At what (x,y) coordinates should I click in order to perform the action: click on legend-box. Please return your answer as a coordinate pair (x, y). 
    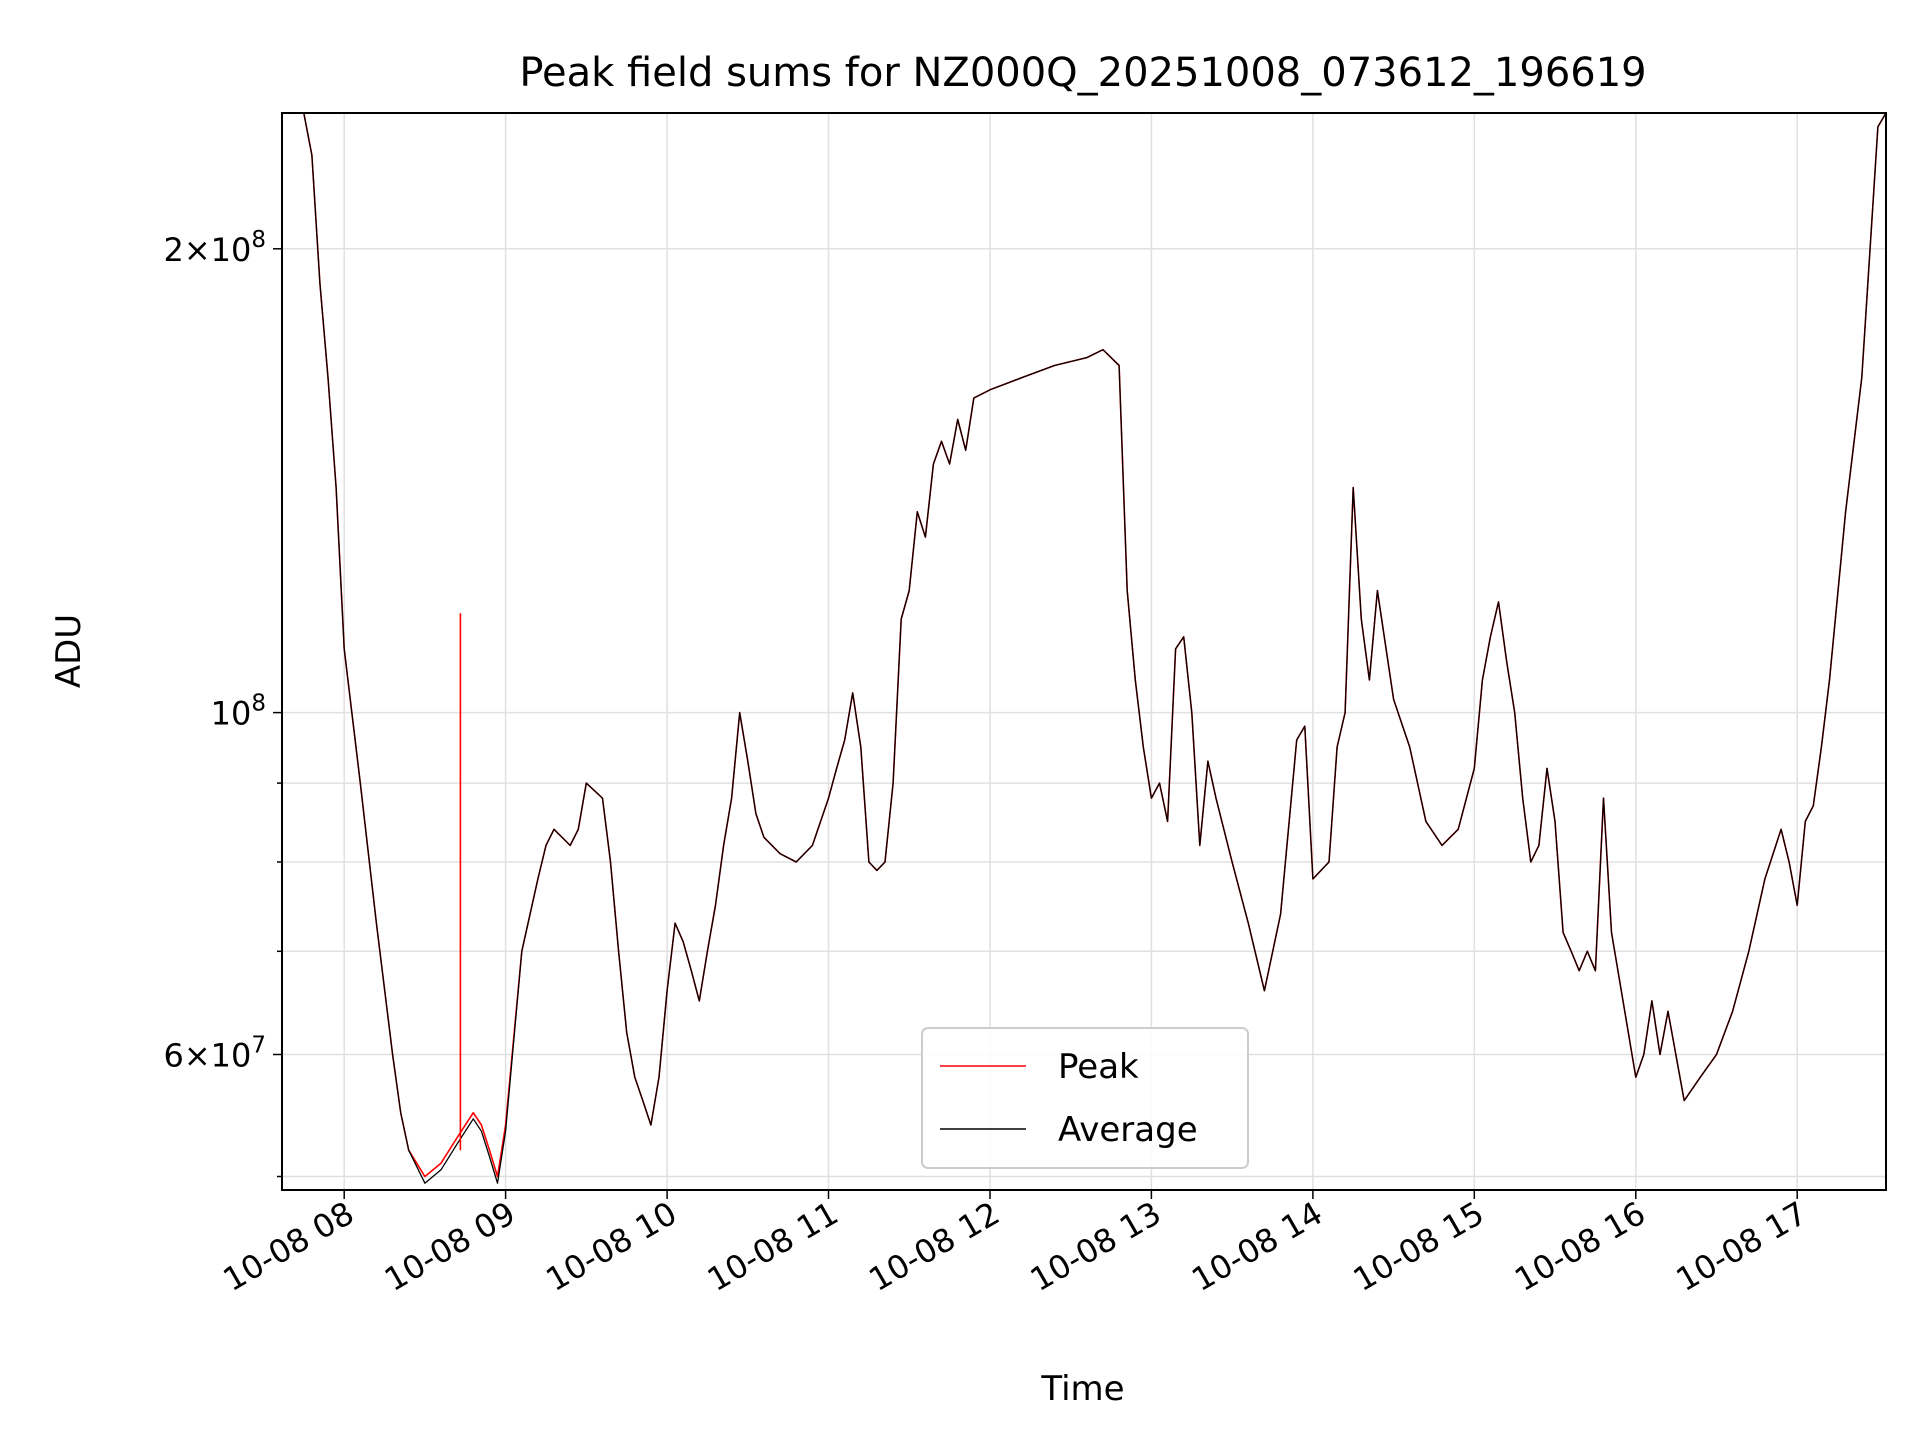
    Looking at the image, I should click on (1085, 1098).